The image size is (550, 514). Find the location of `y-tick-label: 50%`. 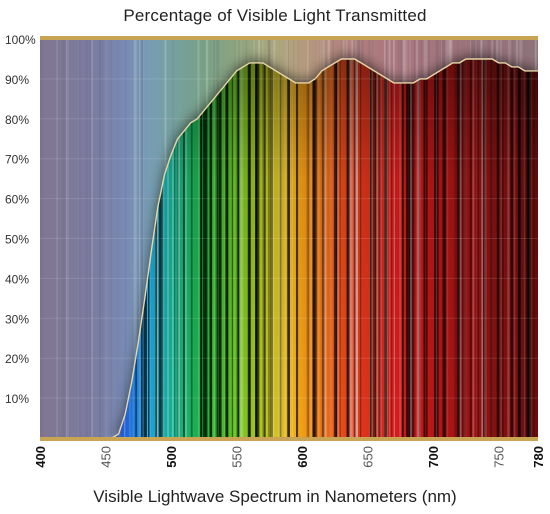

y-tick-label: 50% is located at coordinates (17, 240).